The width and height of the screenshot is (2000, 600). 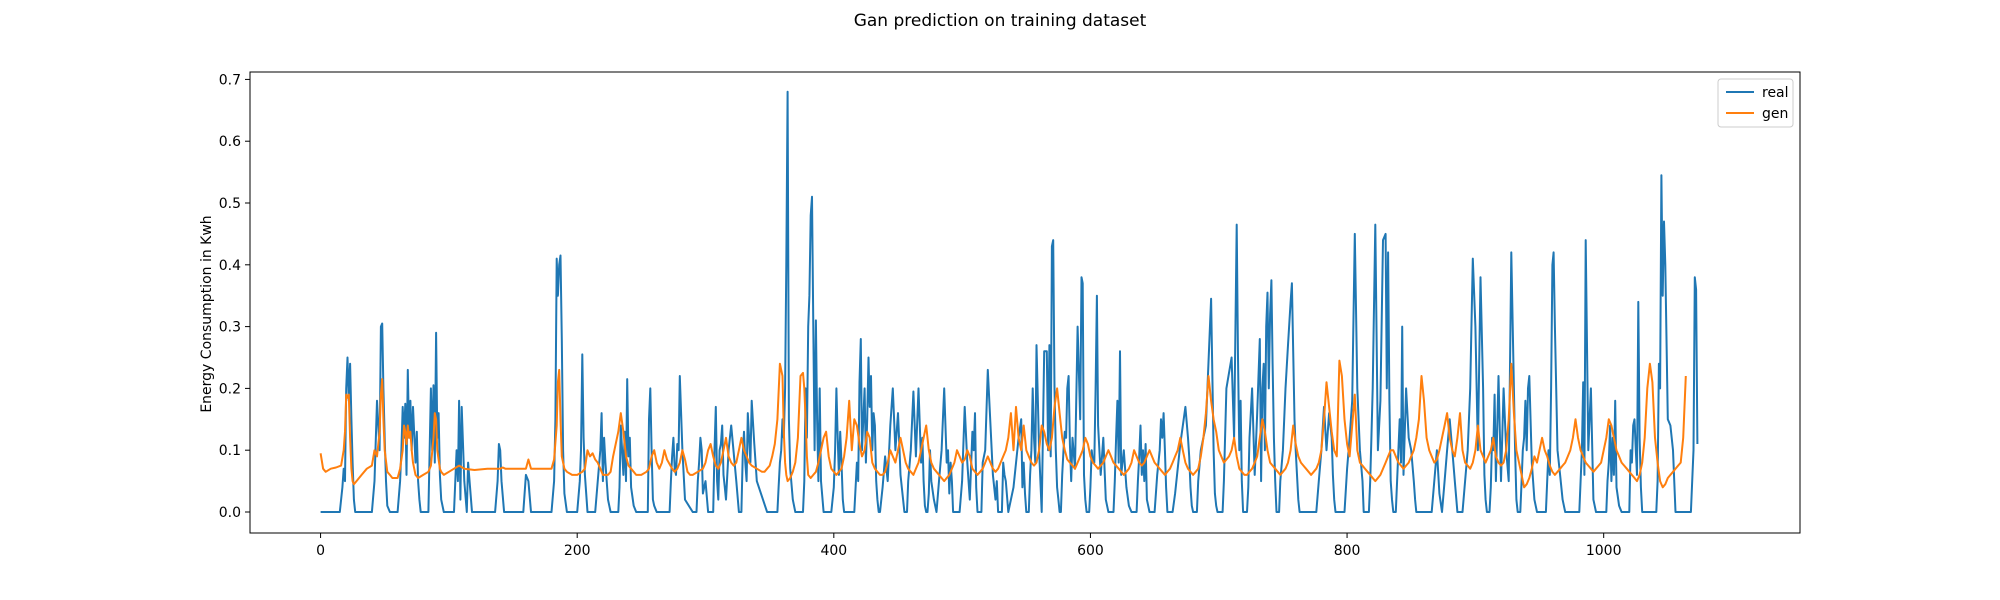 I want to click on x-tick-label: 200, so click(x=577, y=551).